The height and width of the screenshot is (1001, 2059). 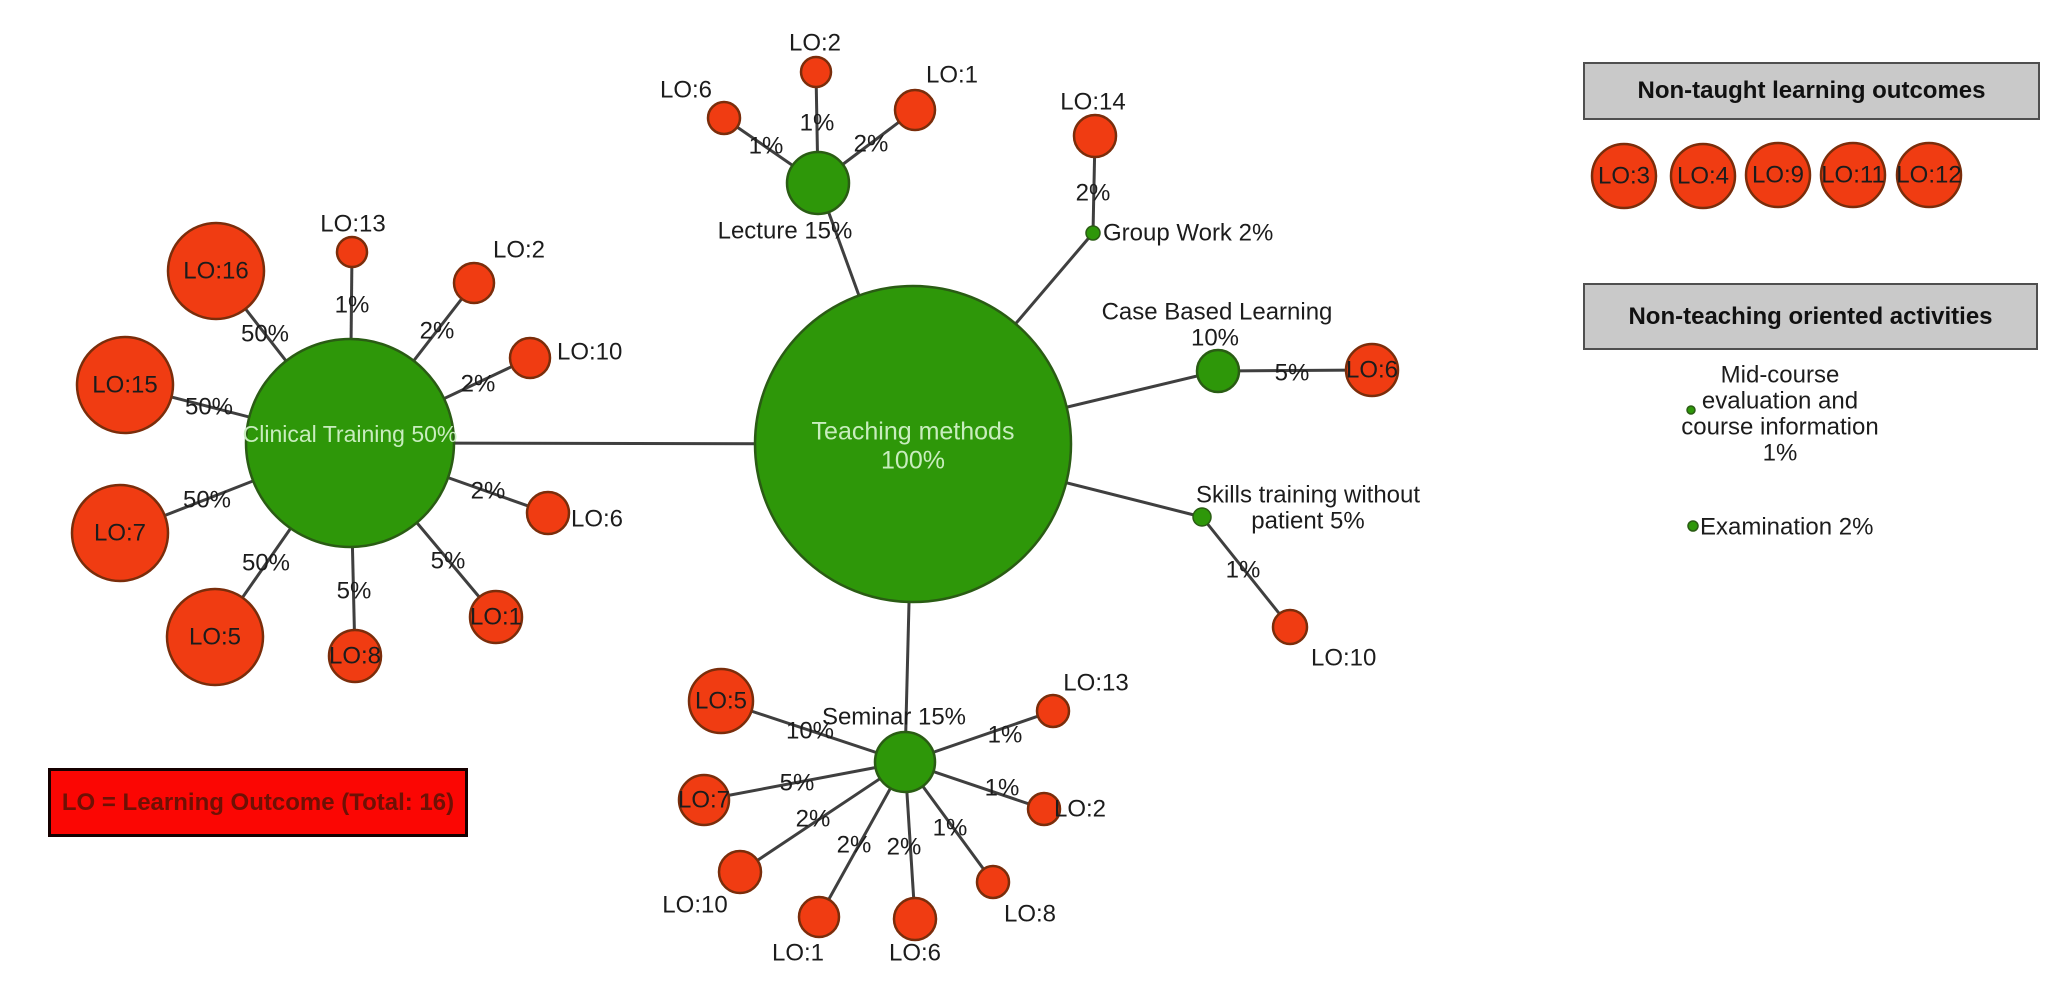 What do you see at coordinates (724, 118) in the screenshot?
I see `node-l-lo6` at bounding box center [724, 118].